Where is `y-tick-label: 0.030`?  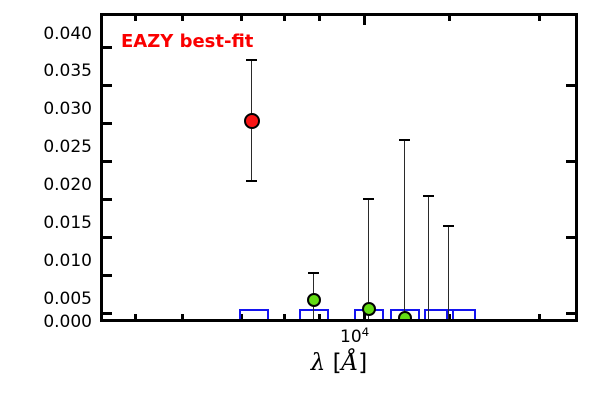 y-tick-label: 0.030 is located at coordinates (67, 109).